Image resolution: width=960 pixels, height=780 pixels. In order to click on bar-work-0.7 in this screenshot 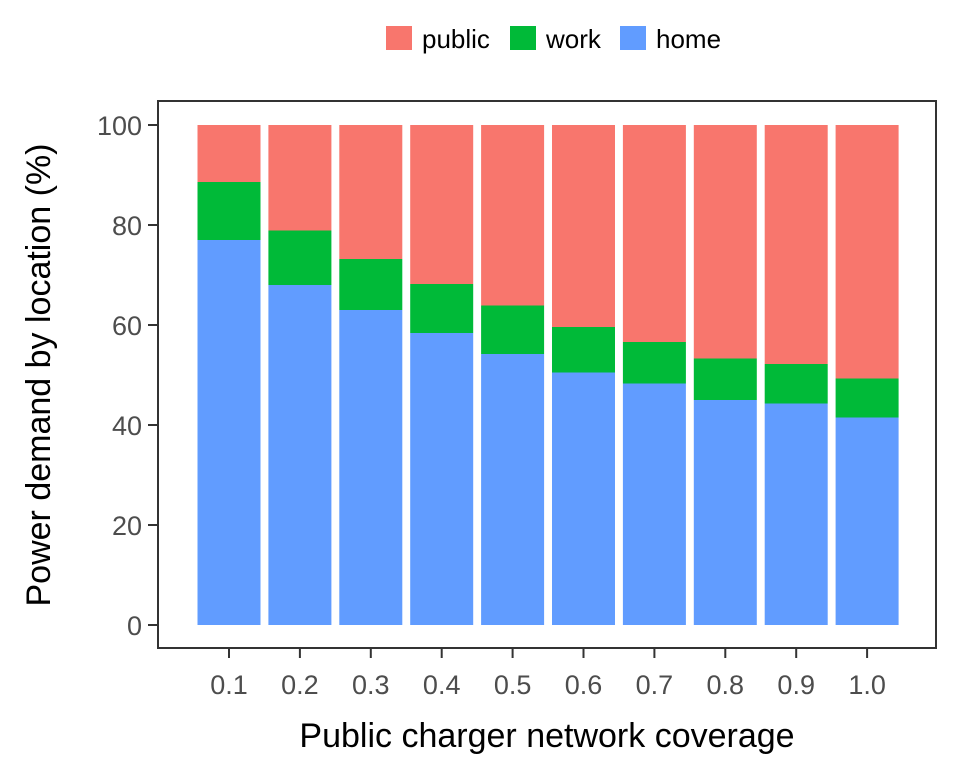, I will do `click(654, 363)`.